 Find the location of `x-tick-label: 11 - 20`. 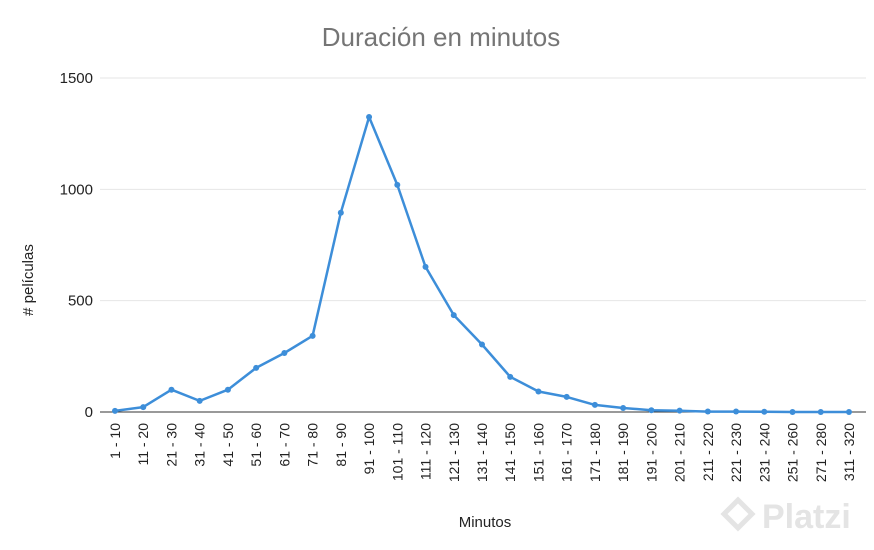

x-tick-label: 11 - 20 is located at coordinates (143, 444).